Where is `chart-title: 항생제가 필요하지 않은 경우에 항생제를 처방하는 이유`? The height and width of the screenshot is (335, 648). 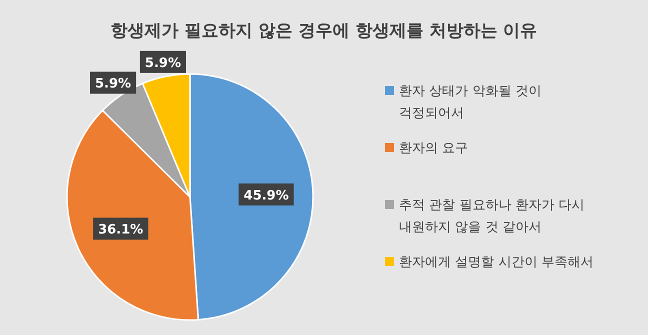
chart-title: 항생제가 필요하지 않은 경우에 항생제를 처방하는 이유 is located at coordinates (324, 31).